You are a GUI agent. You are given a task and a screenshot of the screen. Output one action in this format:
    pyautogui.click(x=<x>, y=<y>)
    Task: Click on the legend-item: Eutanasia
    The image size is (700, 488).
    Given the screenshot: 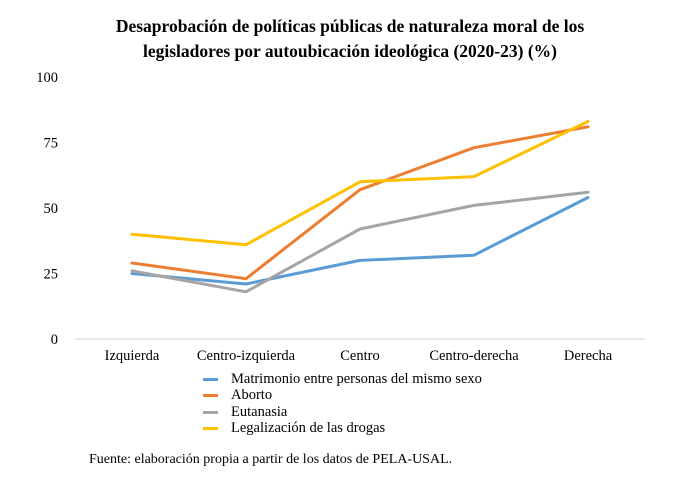 What is the action you would take?
    pyautogui.click(x=341, y=412)
    